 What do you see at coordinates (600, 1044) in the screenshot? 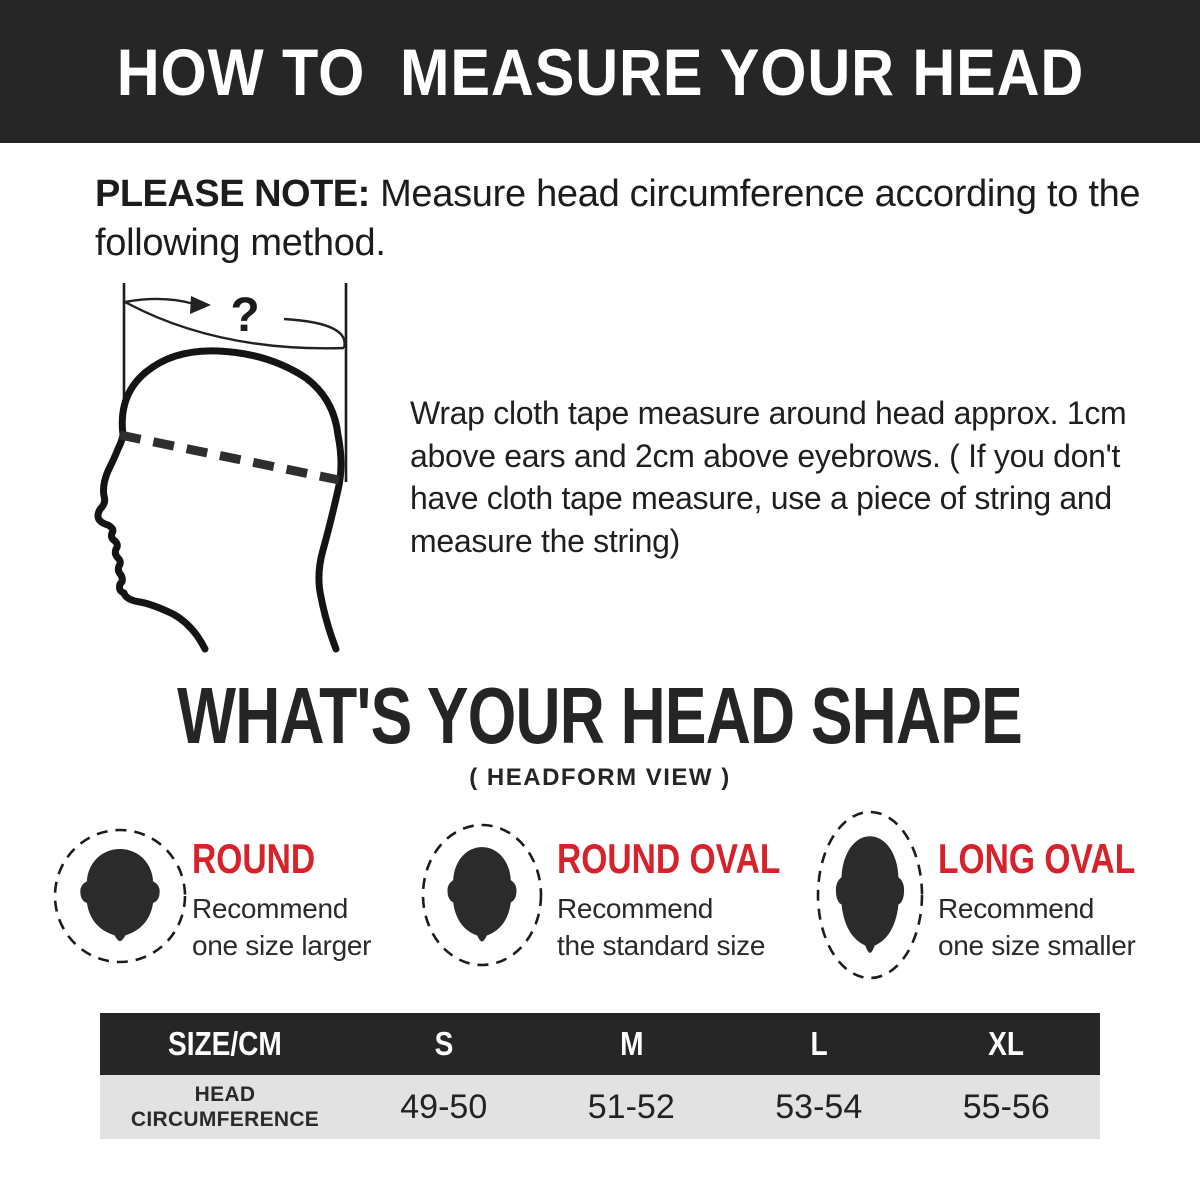
I see `size-table-header: SIZE/CM S M L XL` at bounding box center [600, 1044].